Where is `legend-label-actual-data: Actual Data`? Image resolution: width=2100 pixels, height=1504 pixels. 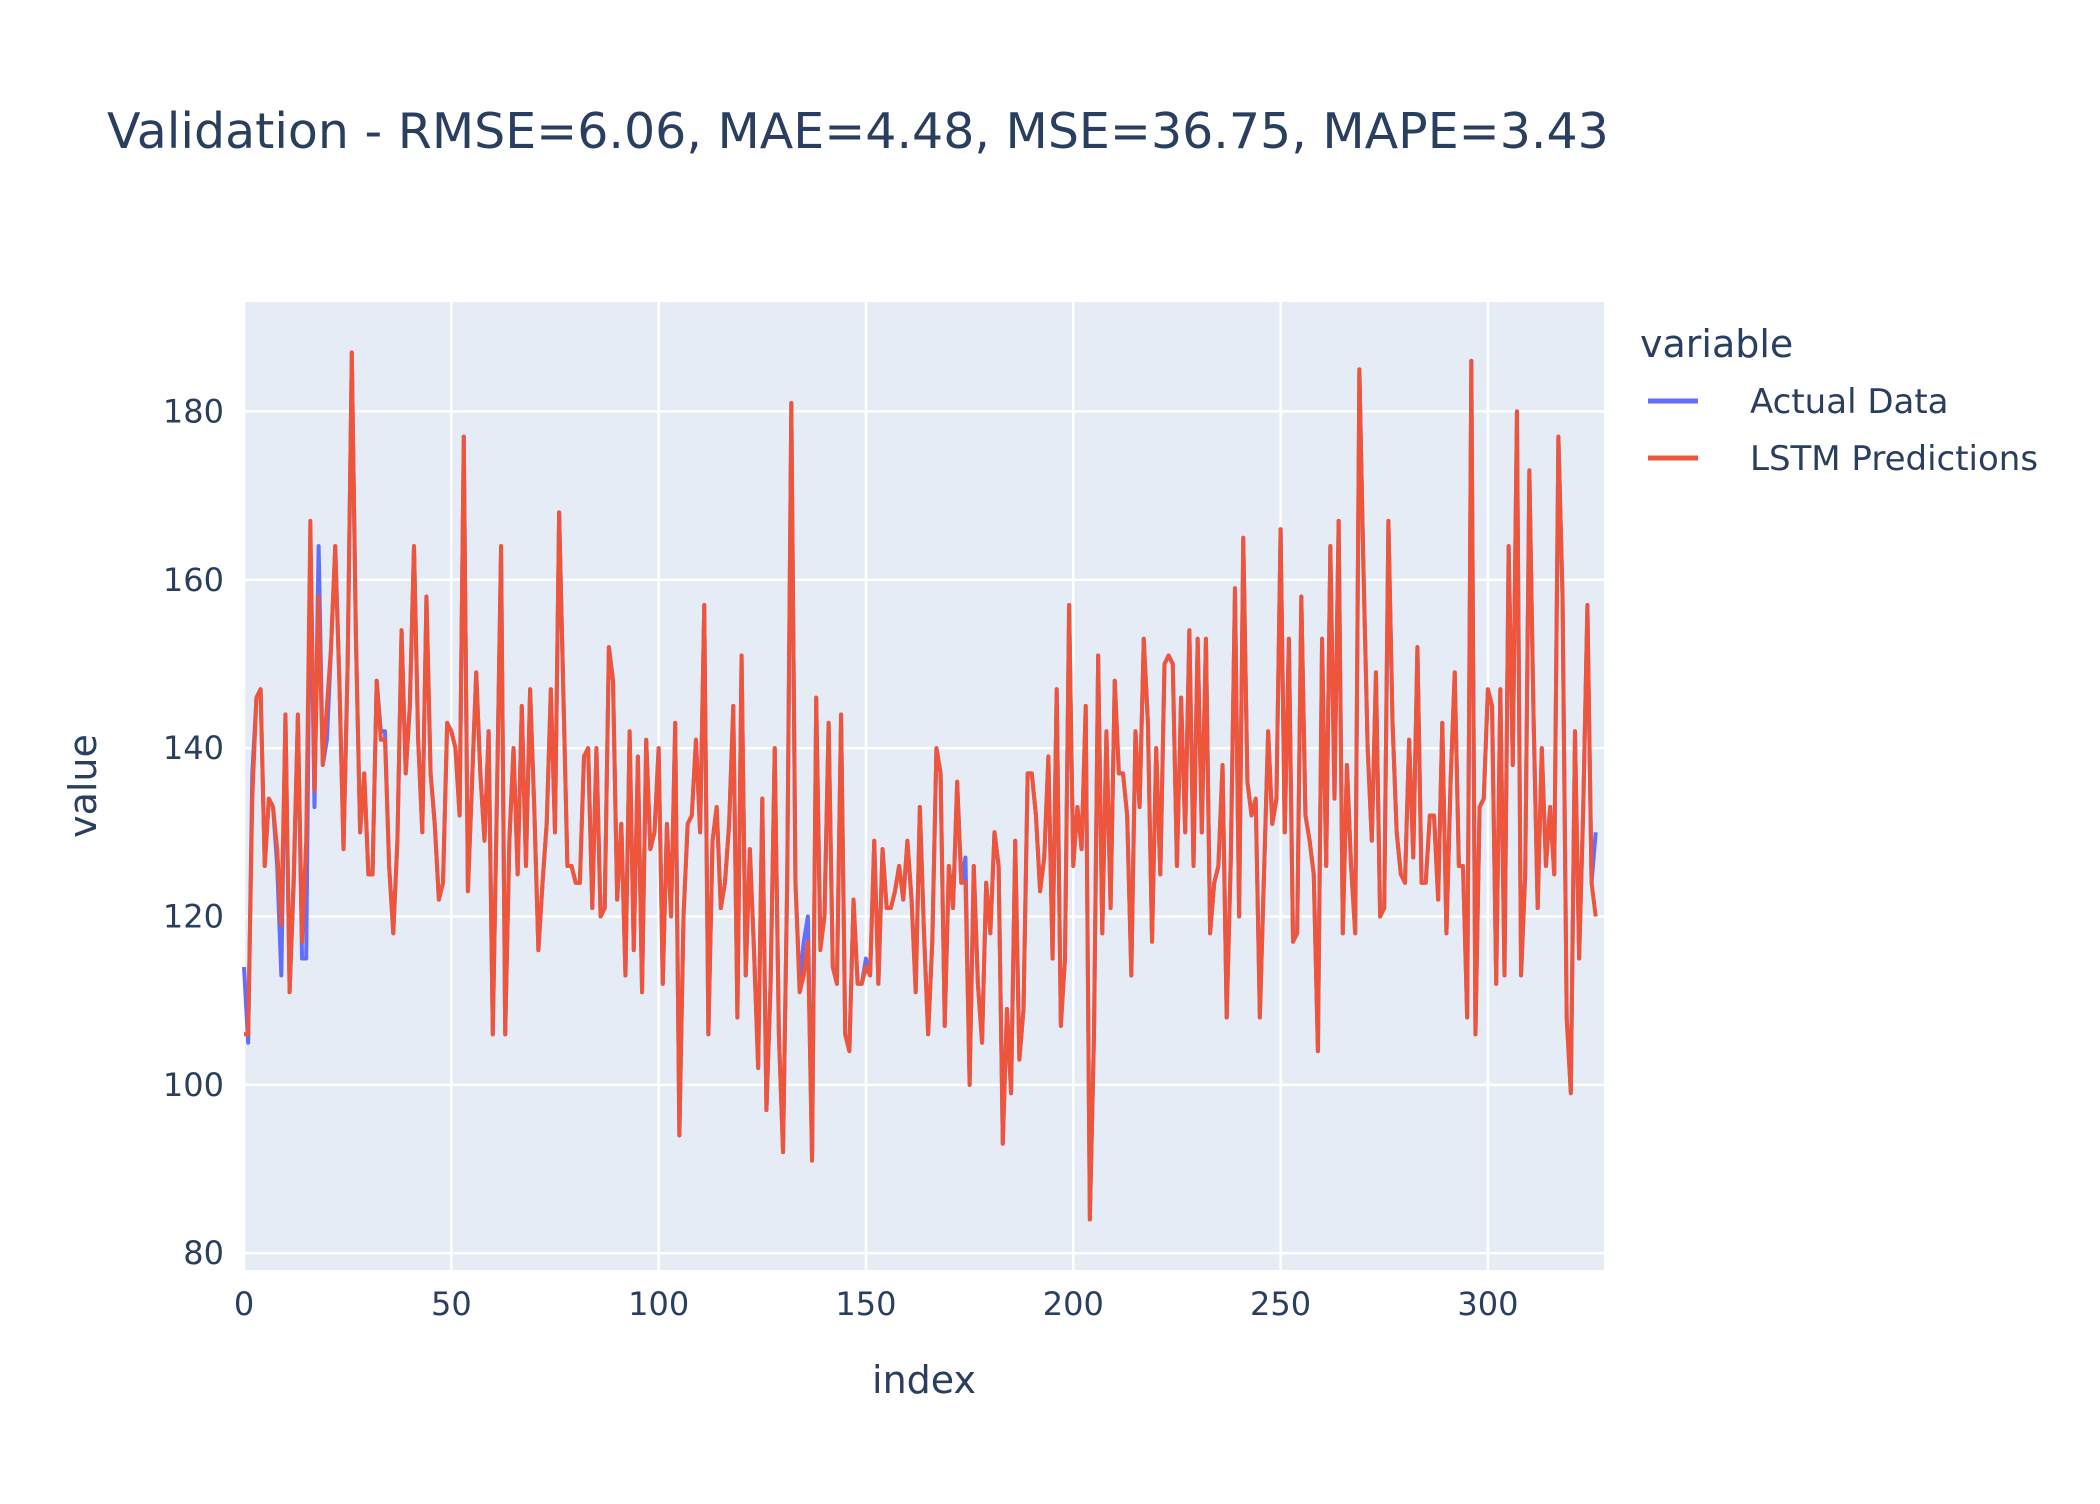
legend-label-actual-data: Actual Data is located at coordinates (1849, 402).